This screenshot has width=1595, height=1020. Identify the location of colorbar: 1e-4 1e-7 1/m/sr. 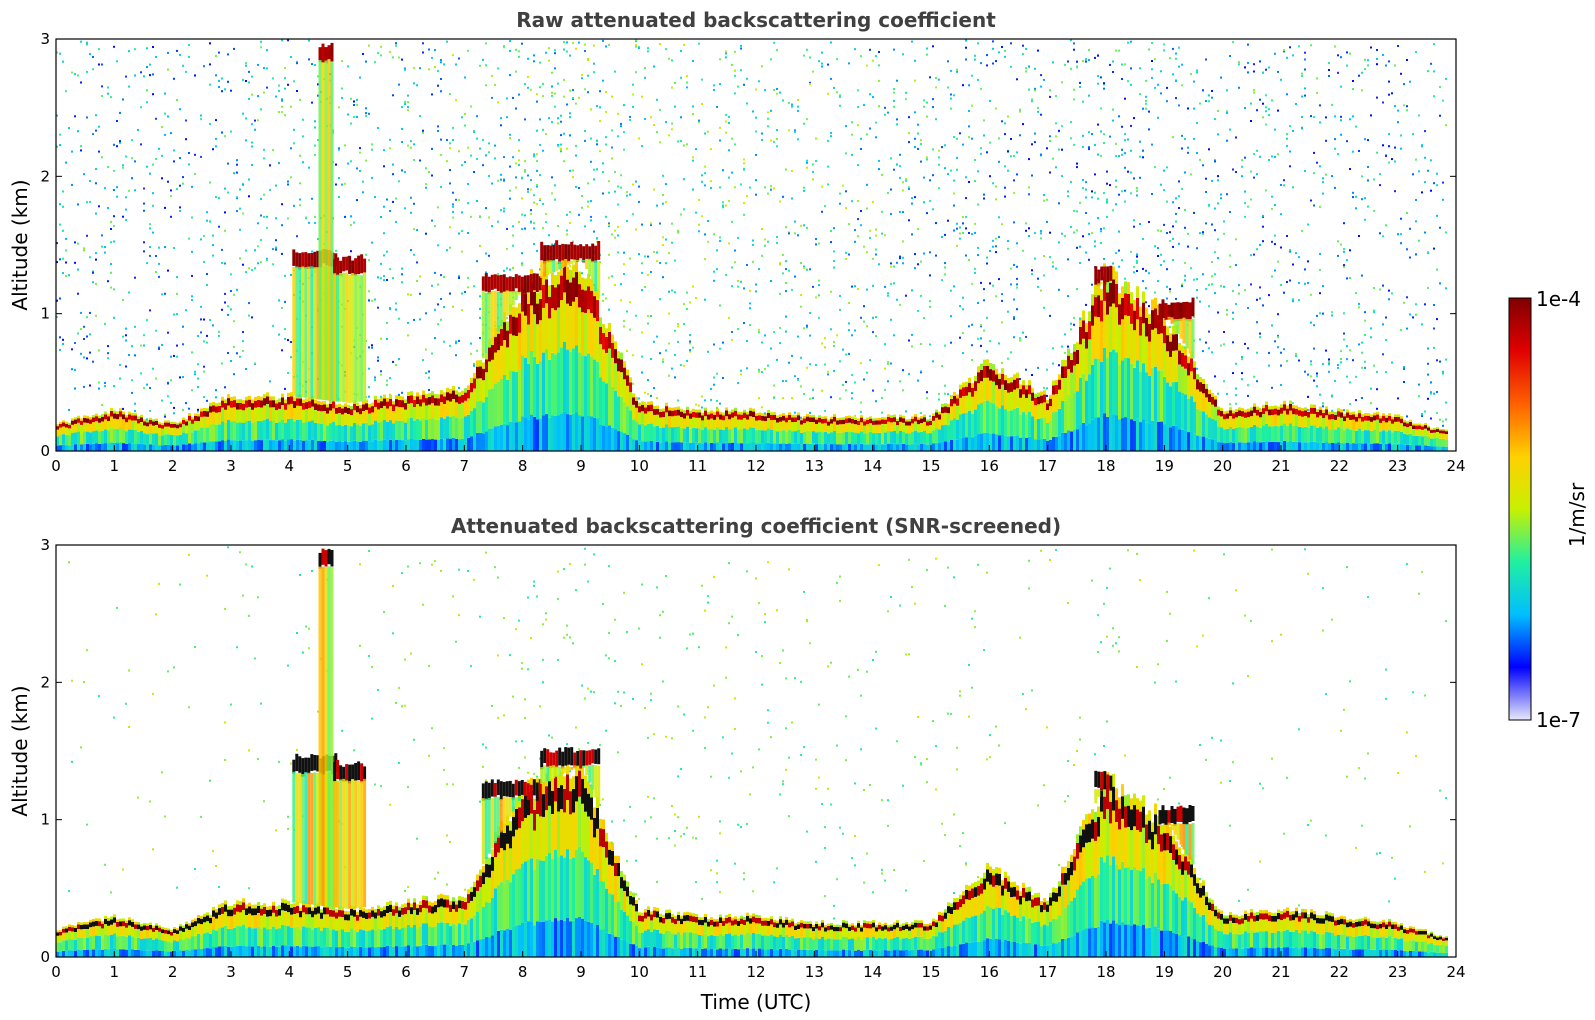
(1548, 509).